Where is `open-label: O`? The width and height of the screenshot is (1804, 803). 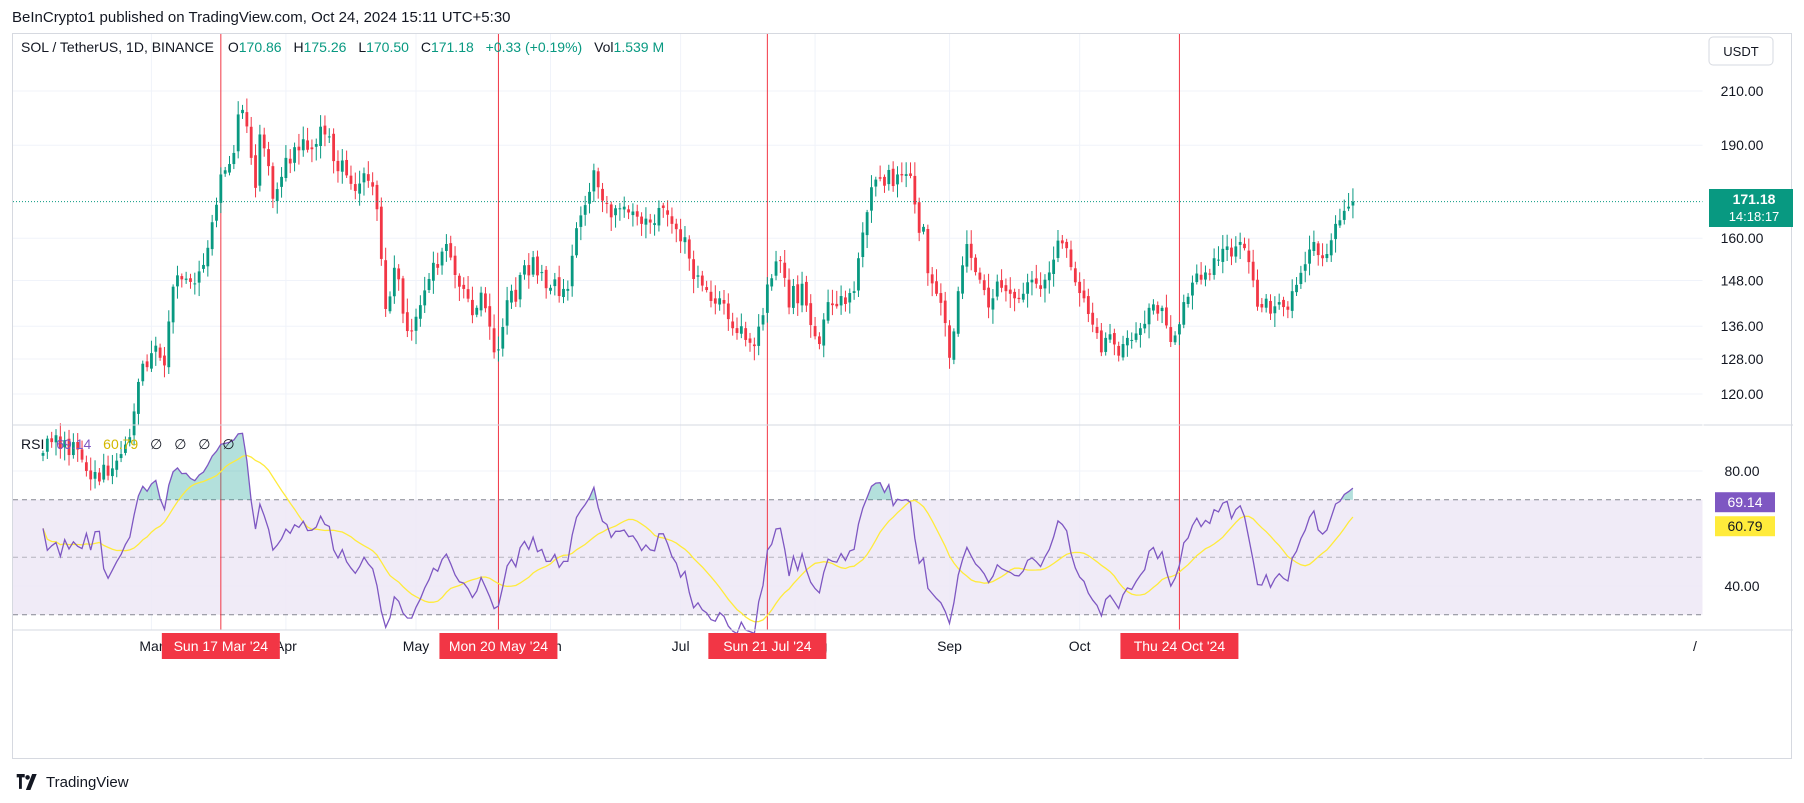 open-label: O is located at coordinates (233, 47).